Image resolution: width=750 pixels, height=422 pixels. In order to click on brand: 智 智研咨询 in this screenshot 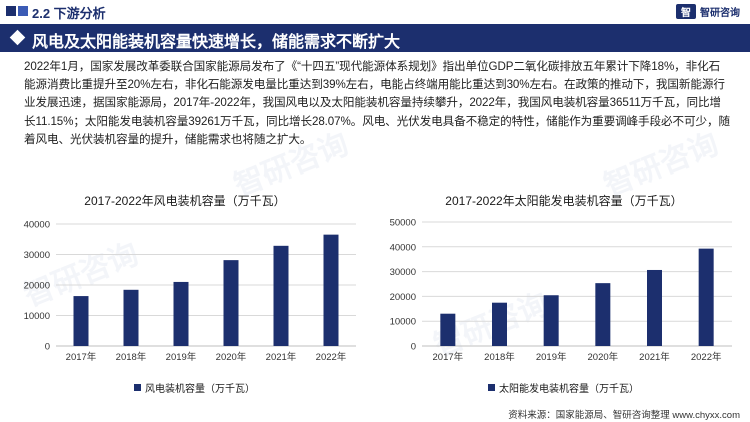, I will do `click(708, 11)`.